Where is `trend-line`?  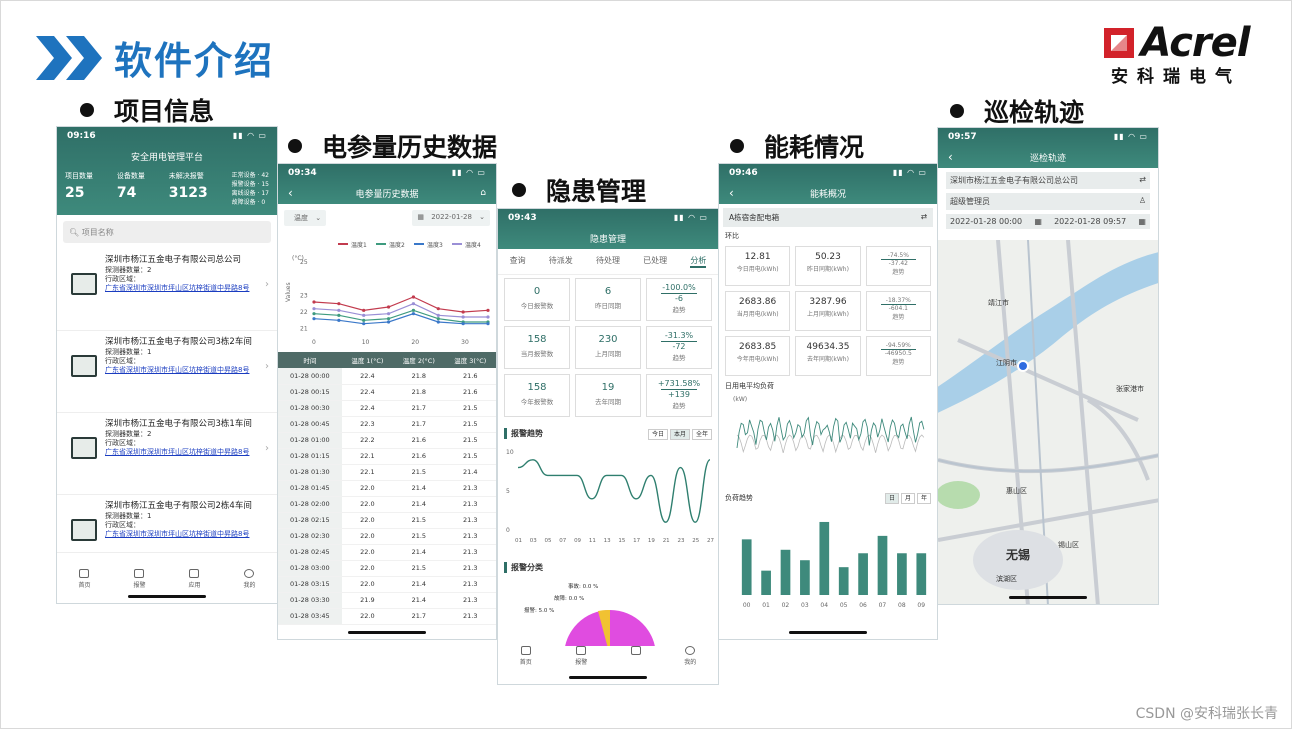
trend-line is located at coordinates (614, 491).